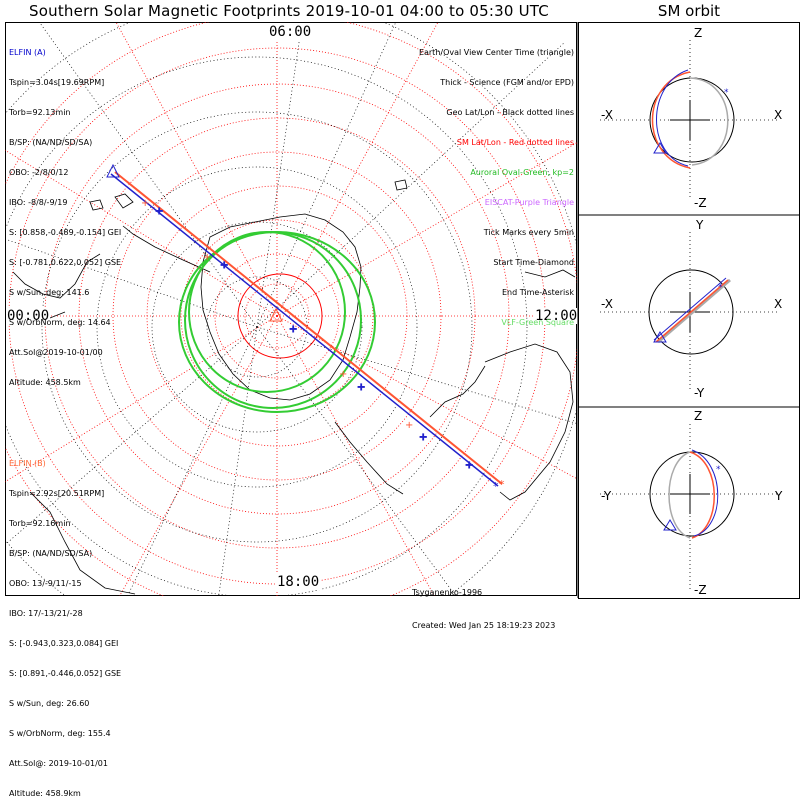 The height and width of the screenshot is (809, 800). What do you see at coordinates (58, 763) in the screenshot?
I see `elfin-b-line: Att.Sol@: 2019-10-01/01` at bounding box center [58, 763].